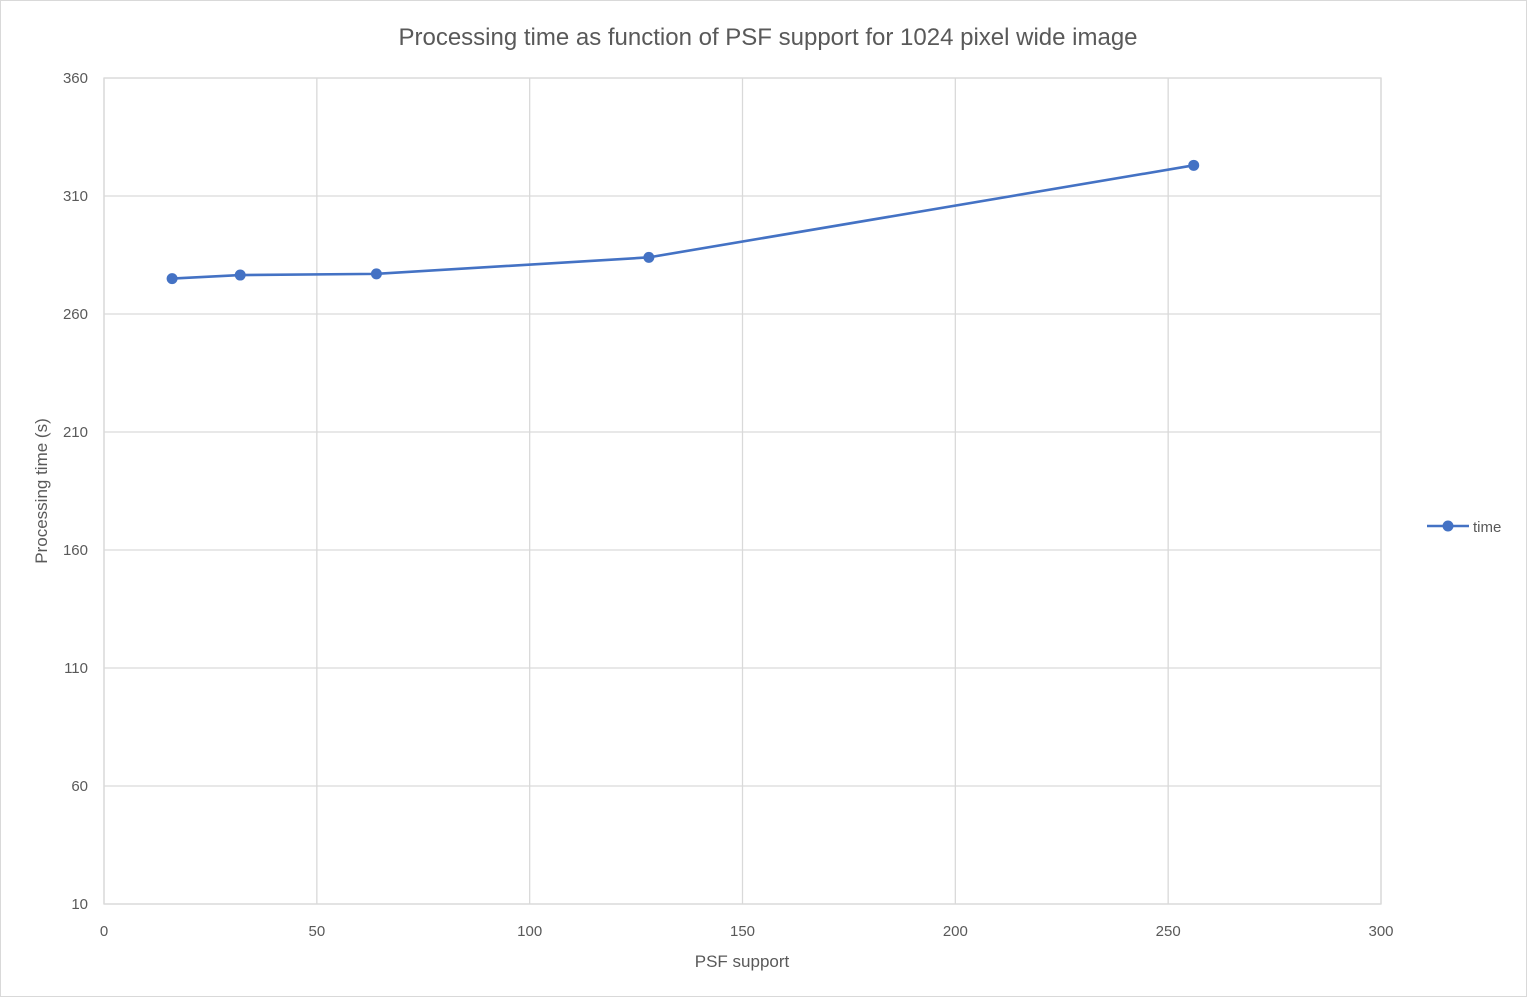 This screenshot has height=997, width=1527. Describe the element at coordinates (1380, 931) in the screenshot. I see `x-tick-label: 300` at that location.